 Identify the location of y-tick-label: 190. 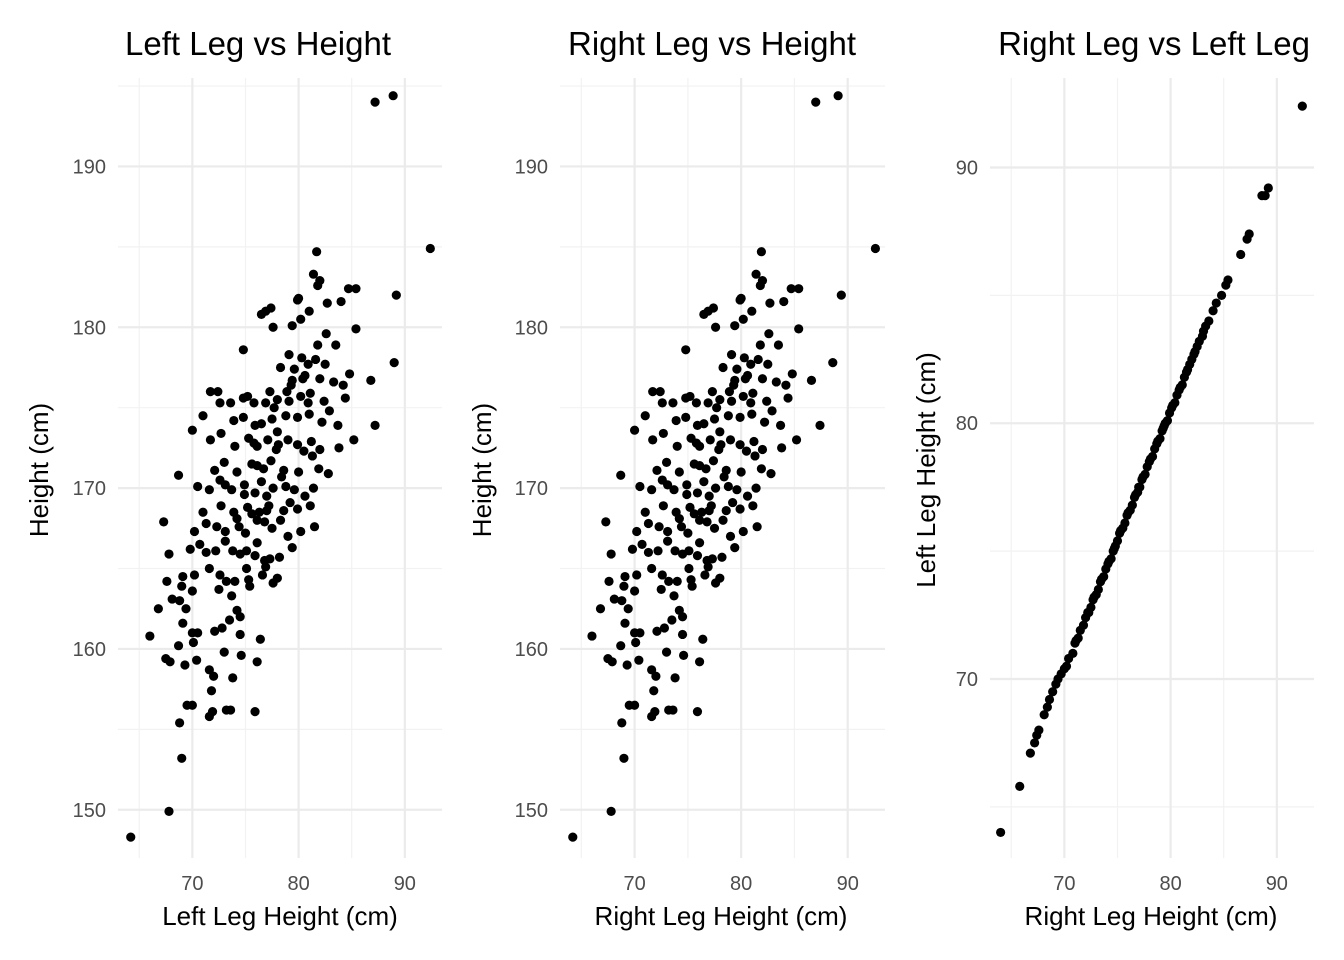
(89, 167).